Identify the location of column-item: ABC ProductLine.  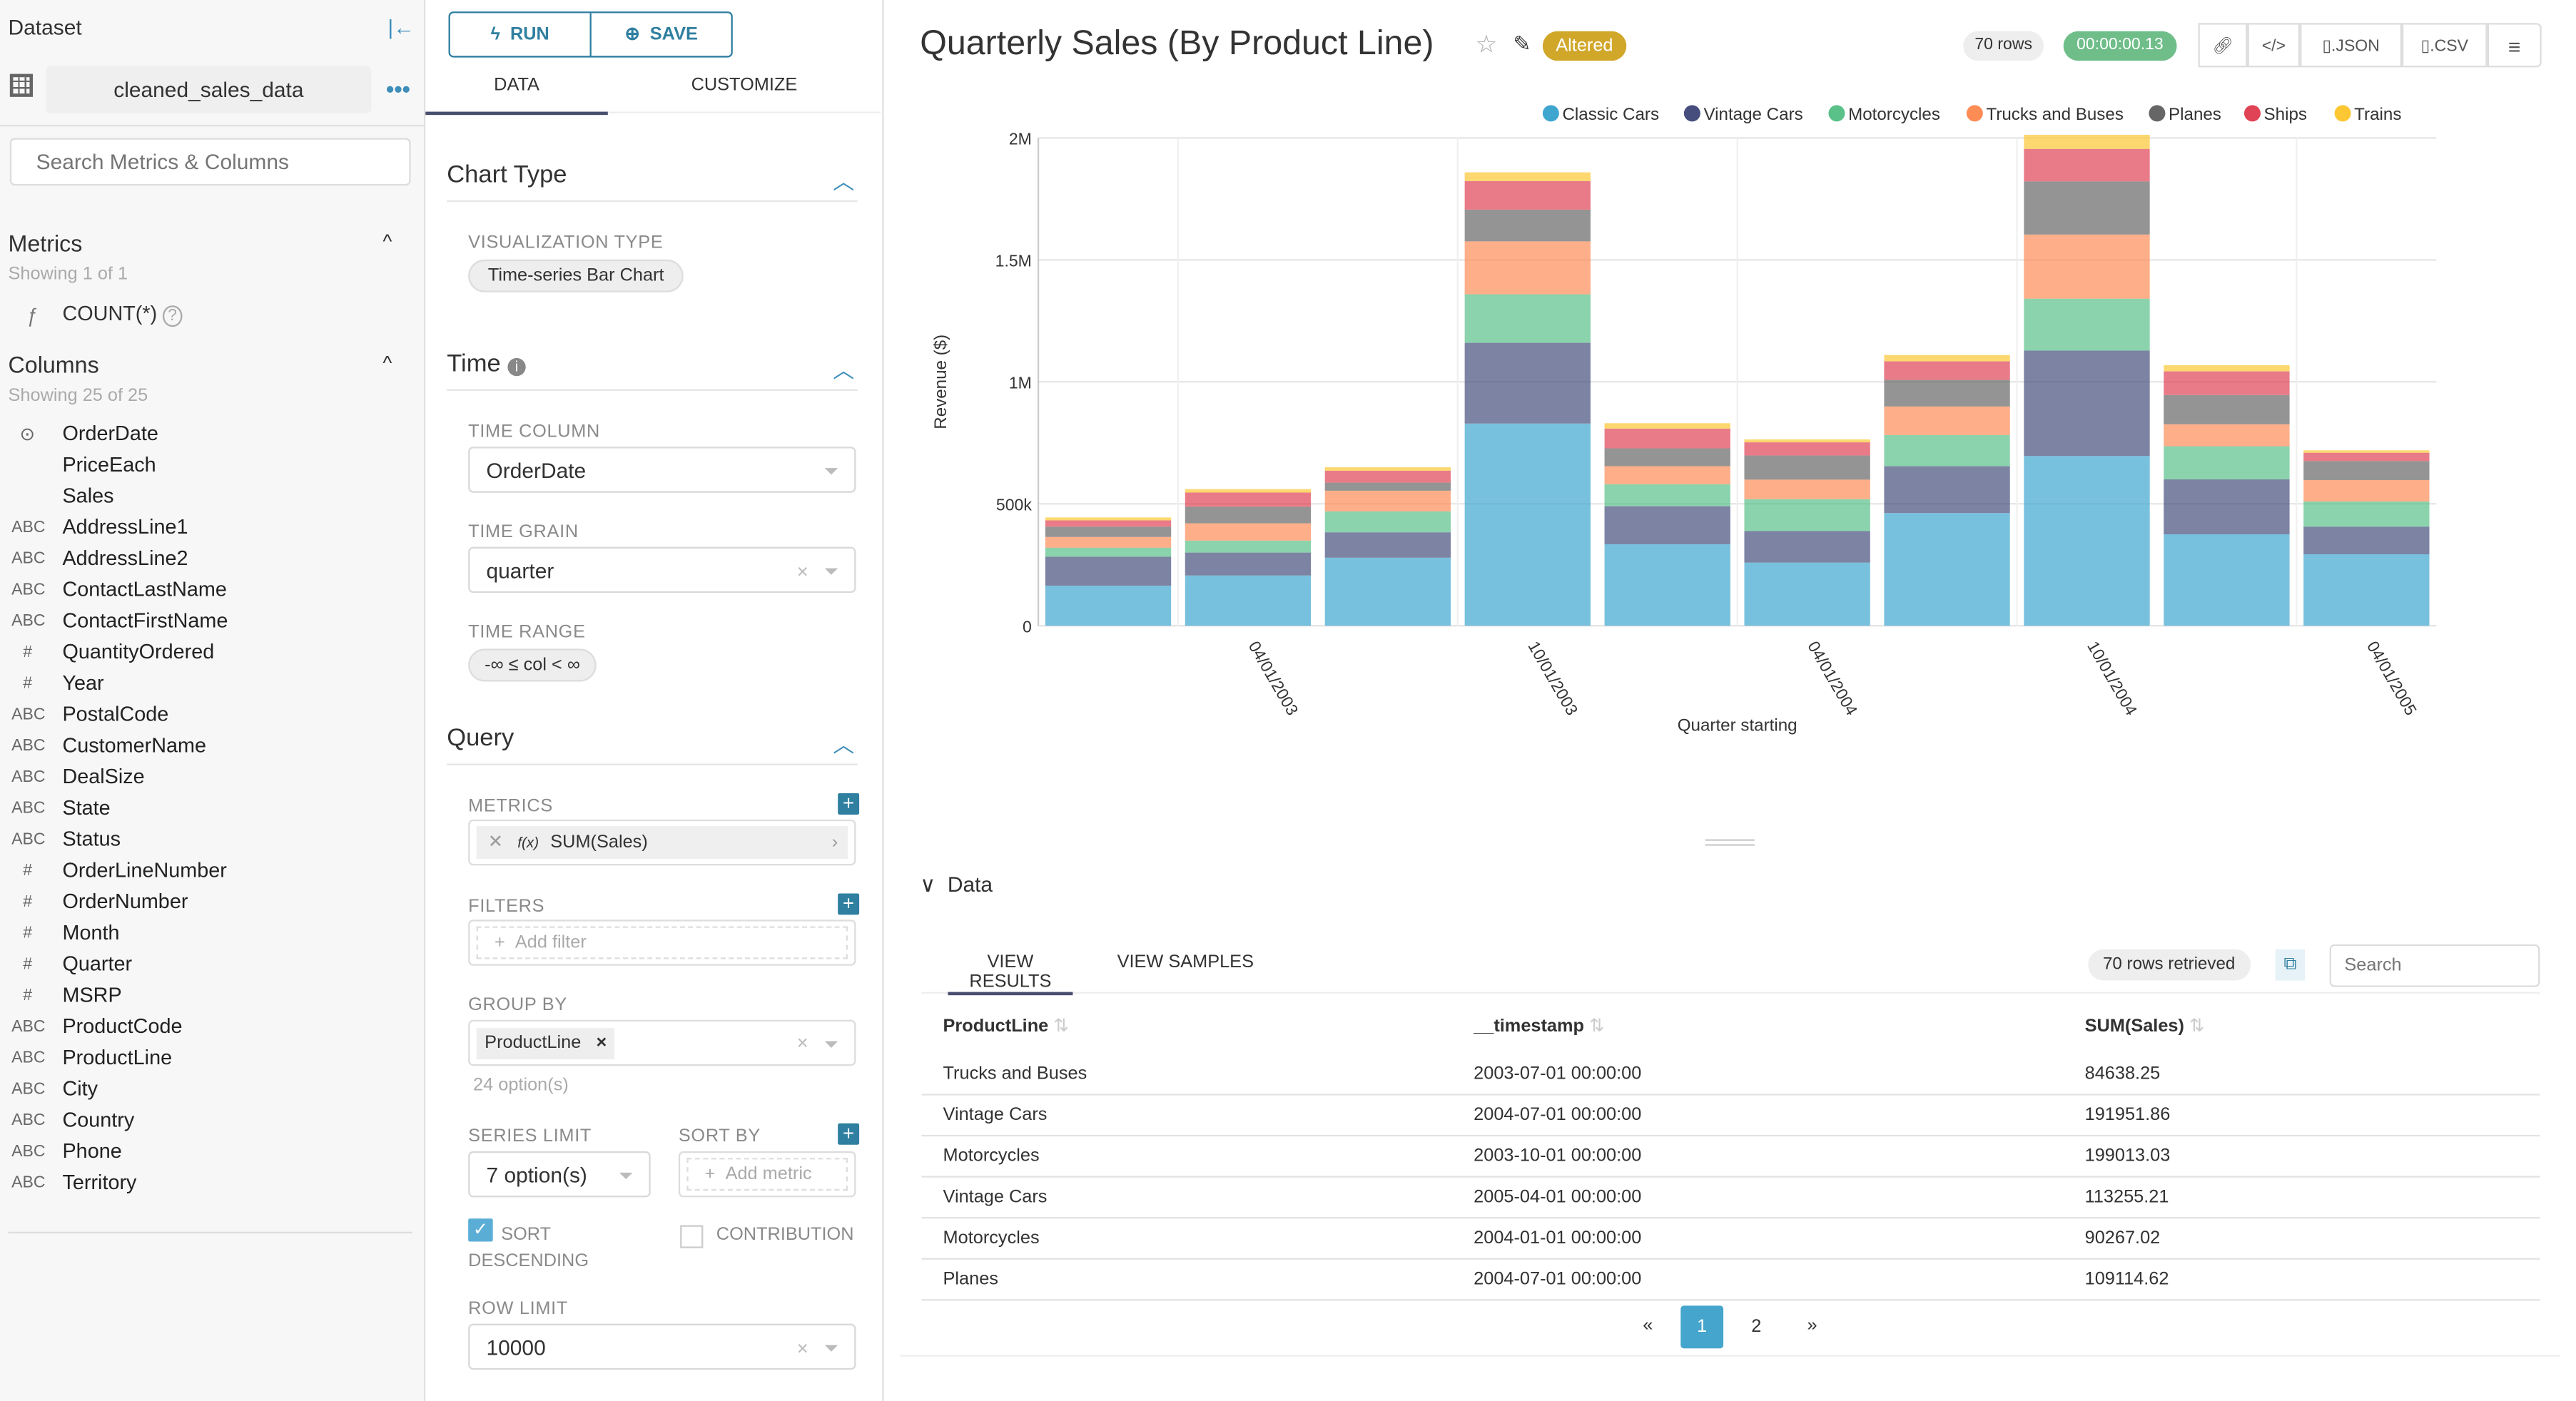
(212, 1060).